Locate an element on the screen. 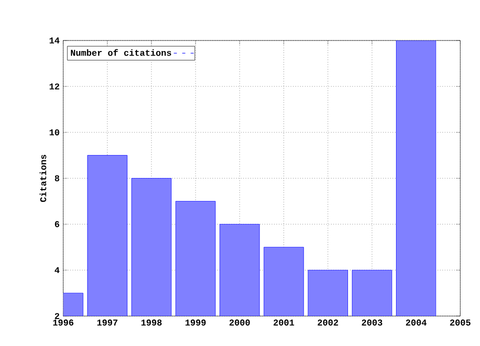  x-tick-label: 2005 is located at coordinates (460, 323).